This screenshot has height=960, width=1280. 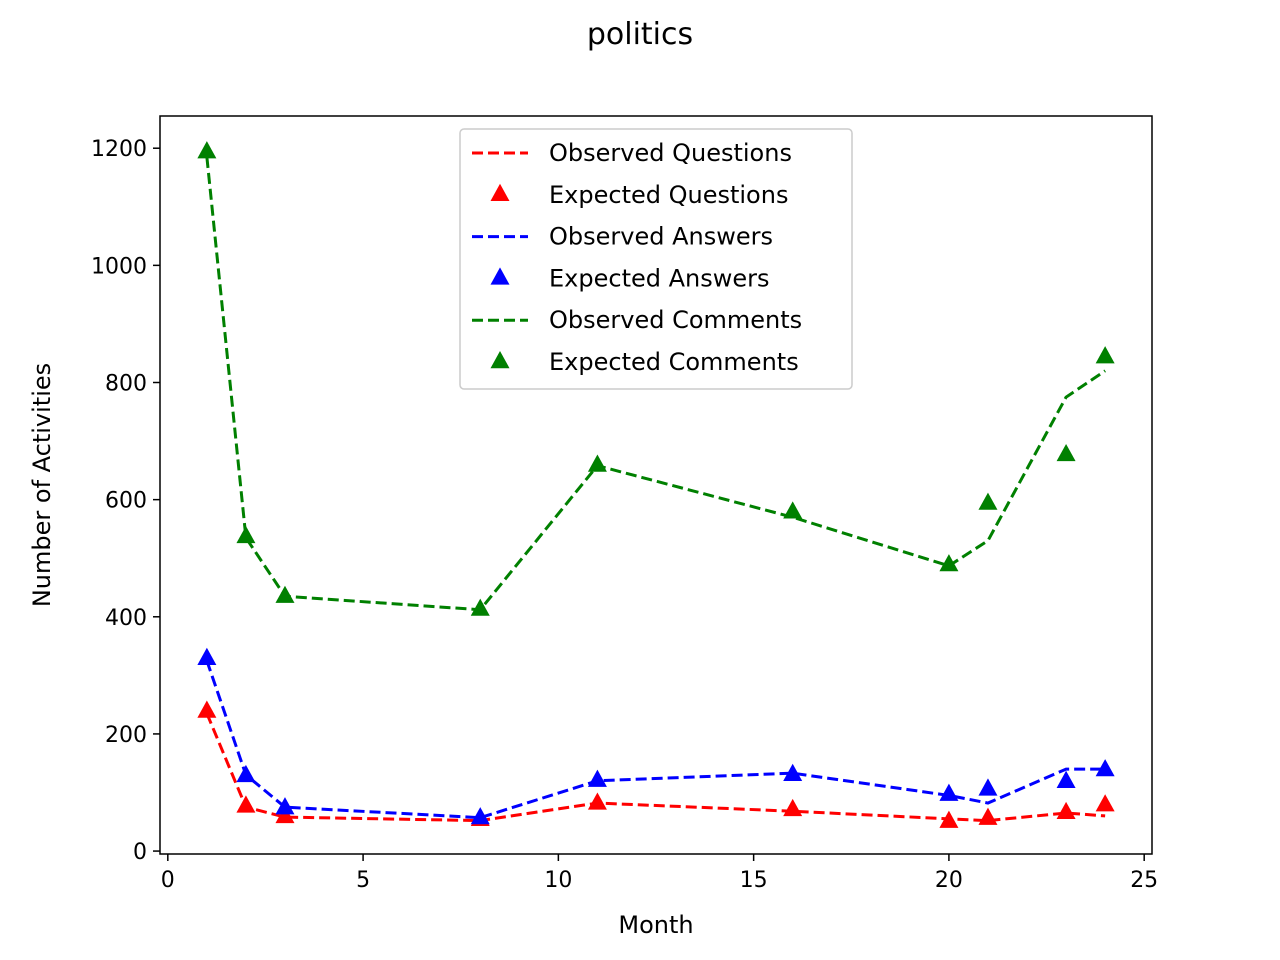 I want to click on legend-box, so click(x=656, y=259).